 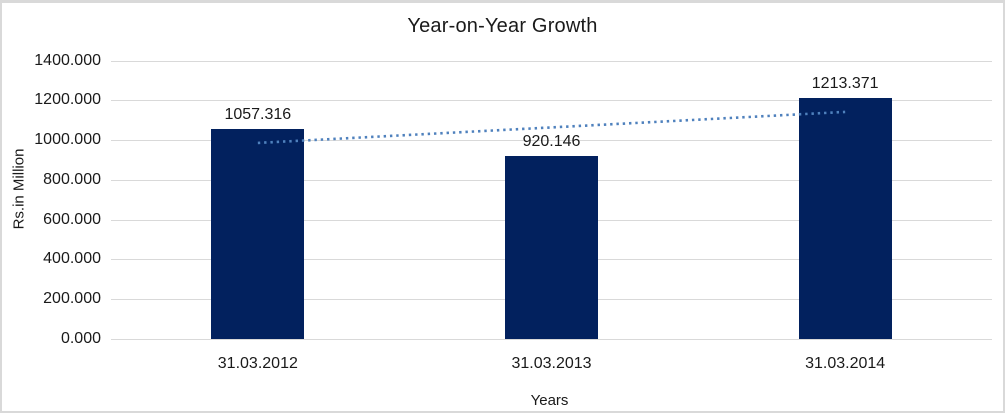 What do you see at coordinates (72, 259) in the screenshot?
I see `y-tick-label: 400.000` at bounding box center [72, 259].